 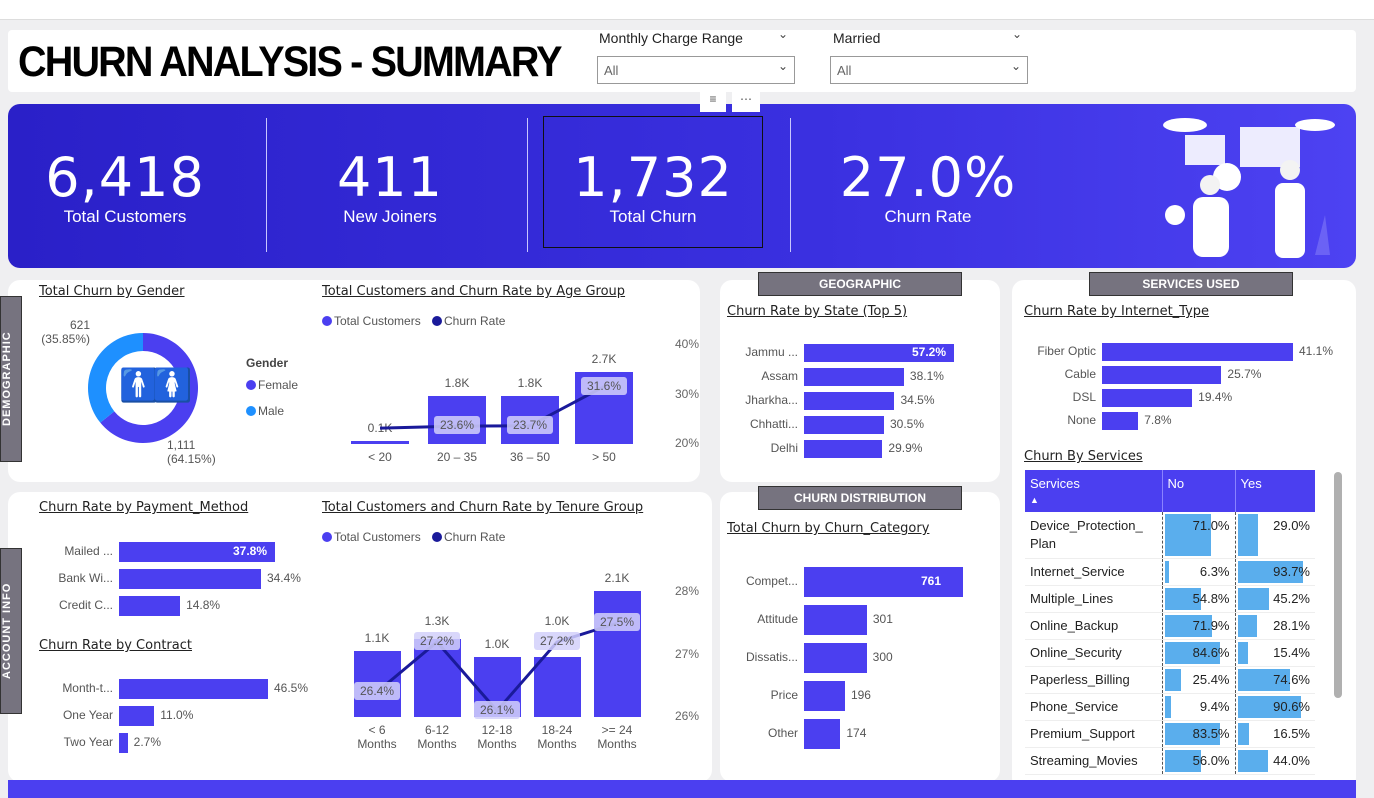 I want to click on table-row: Multiple_Lines 54.8% 45.2%, so click(x=1170, y=599).